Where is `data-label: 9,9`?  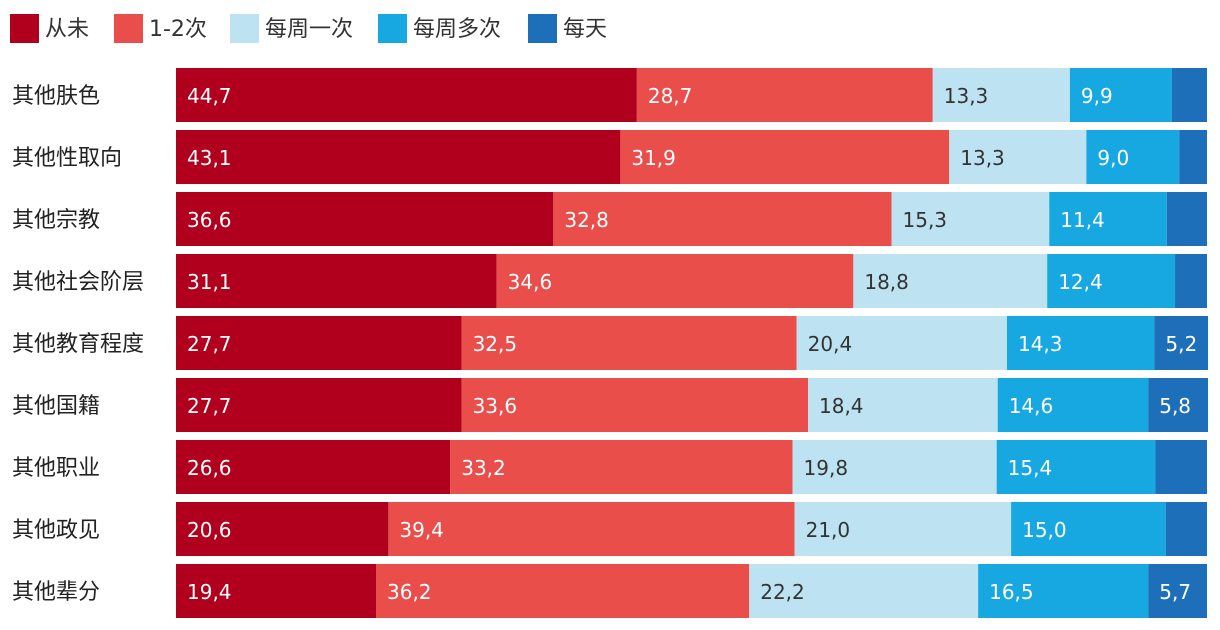
data-label: 9,9 is located at coordinates (1097, 96).